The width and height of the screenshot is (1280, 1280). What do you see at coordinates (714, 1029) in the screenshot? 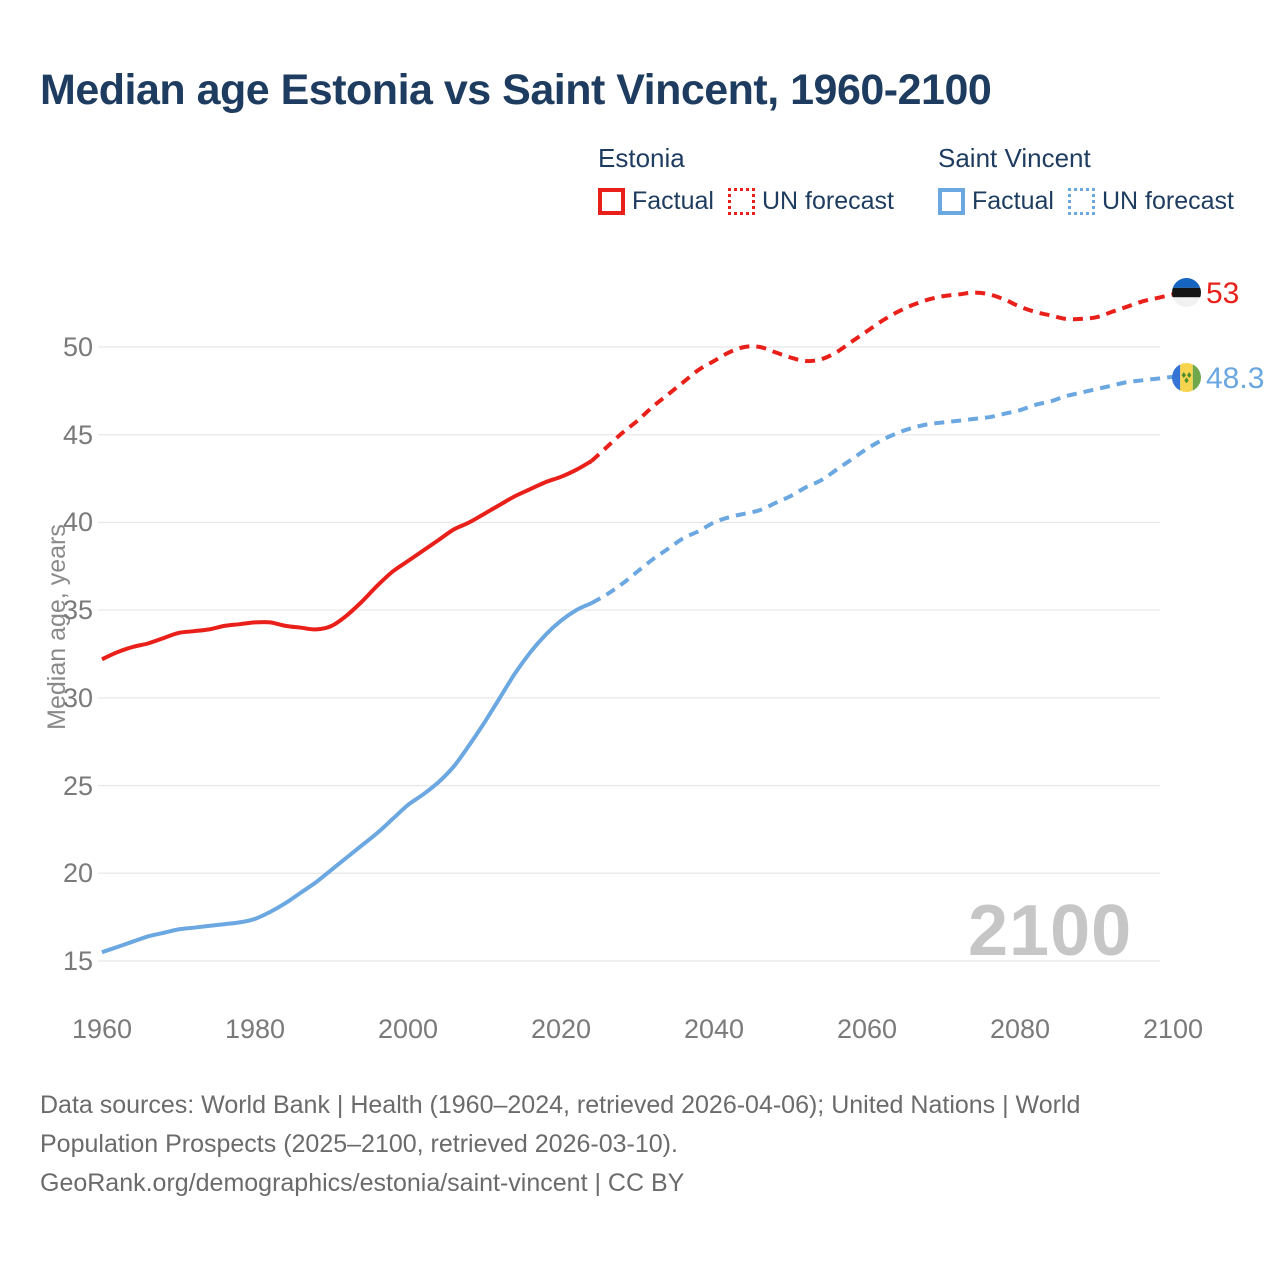
I see `x-tick-label: 2040` at bounding box center [714, 1029].